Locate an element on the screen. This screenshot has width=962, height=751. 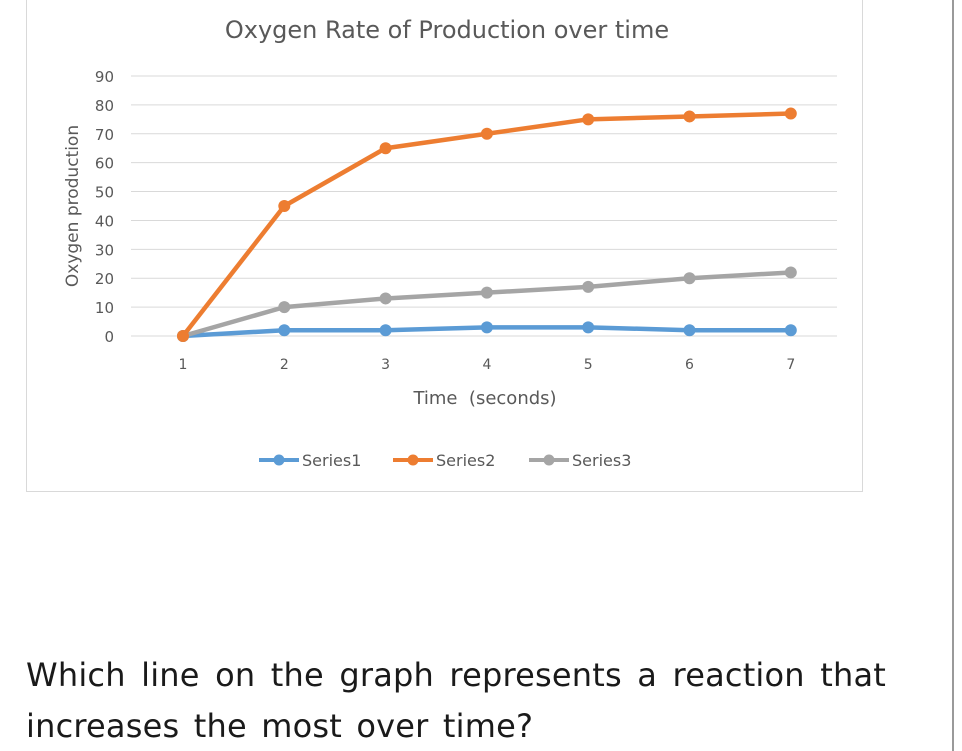
legend-item: Series2 is located at coordinates (444, 460).